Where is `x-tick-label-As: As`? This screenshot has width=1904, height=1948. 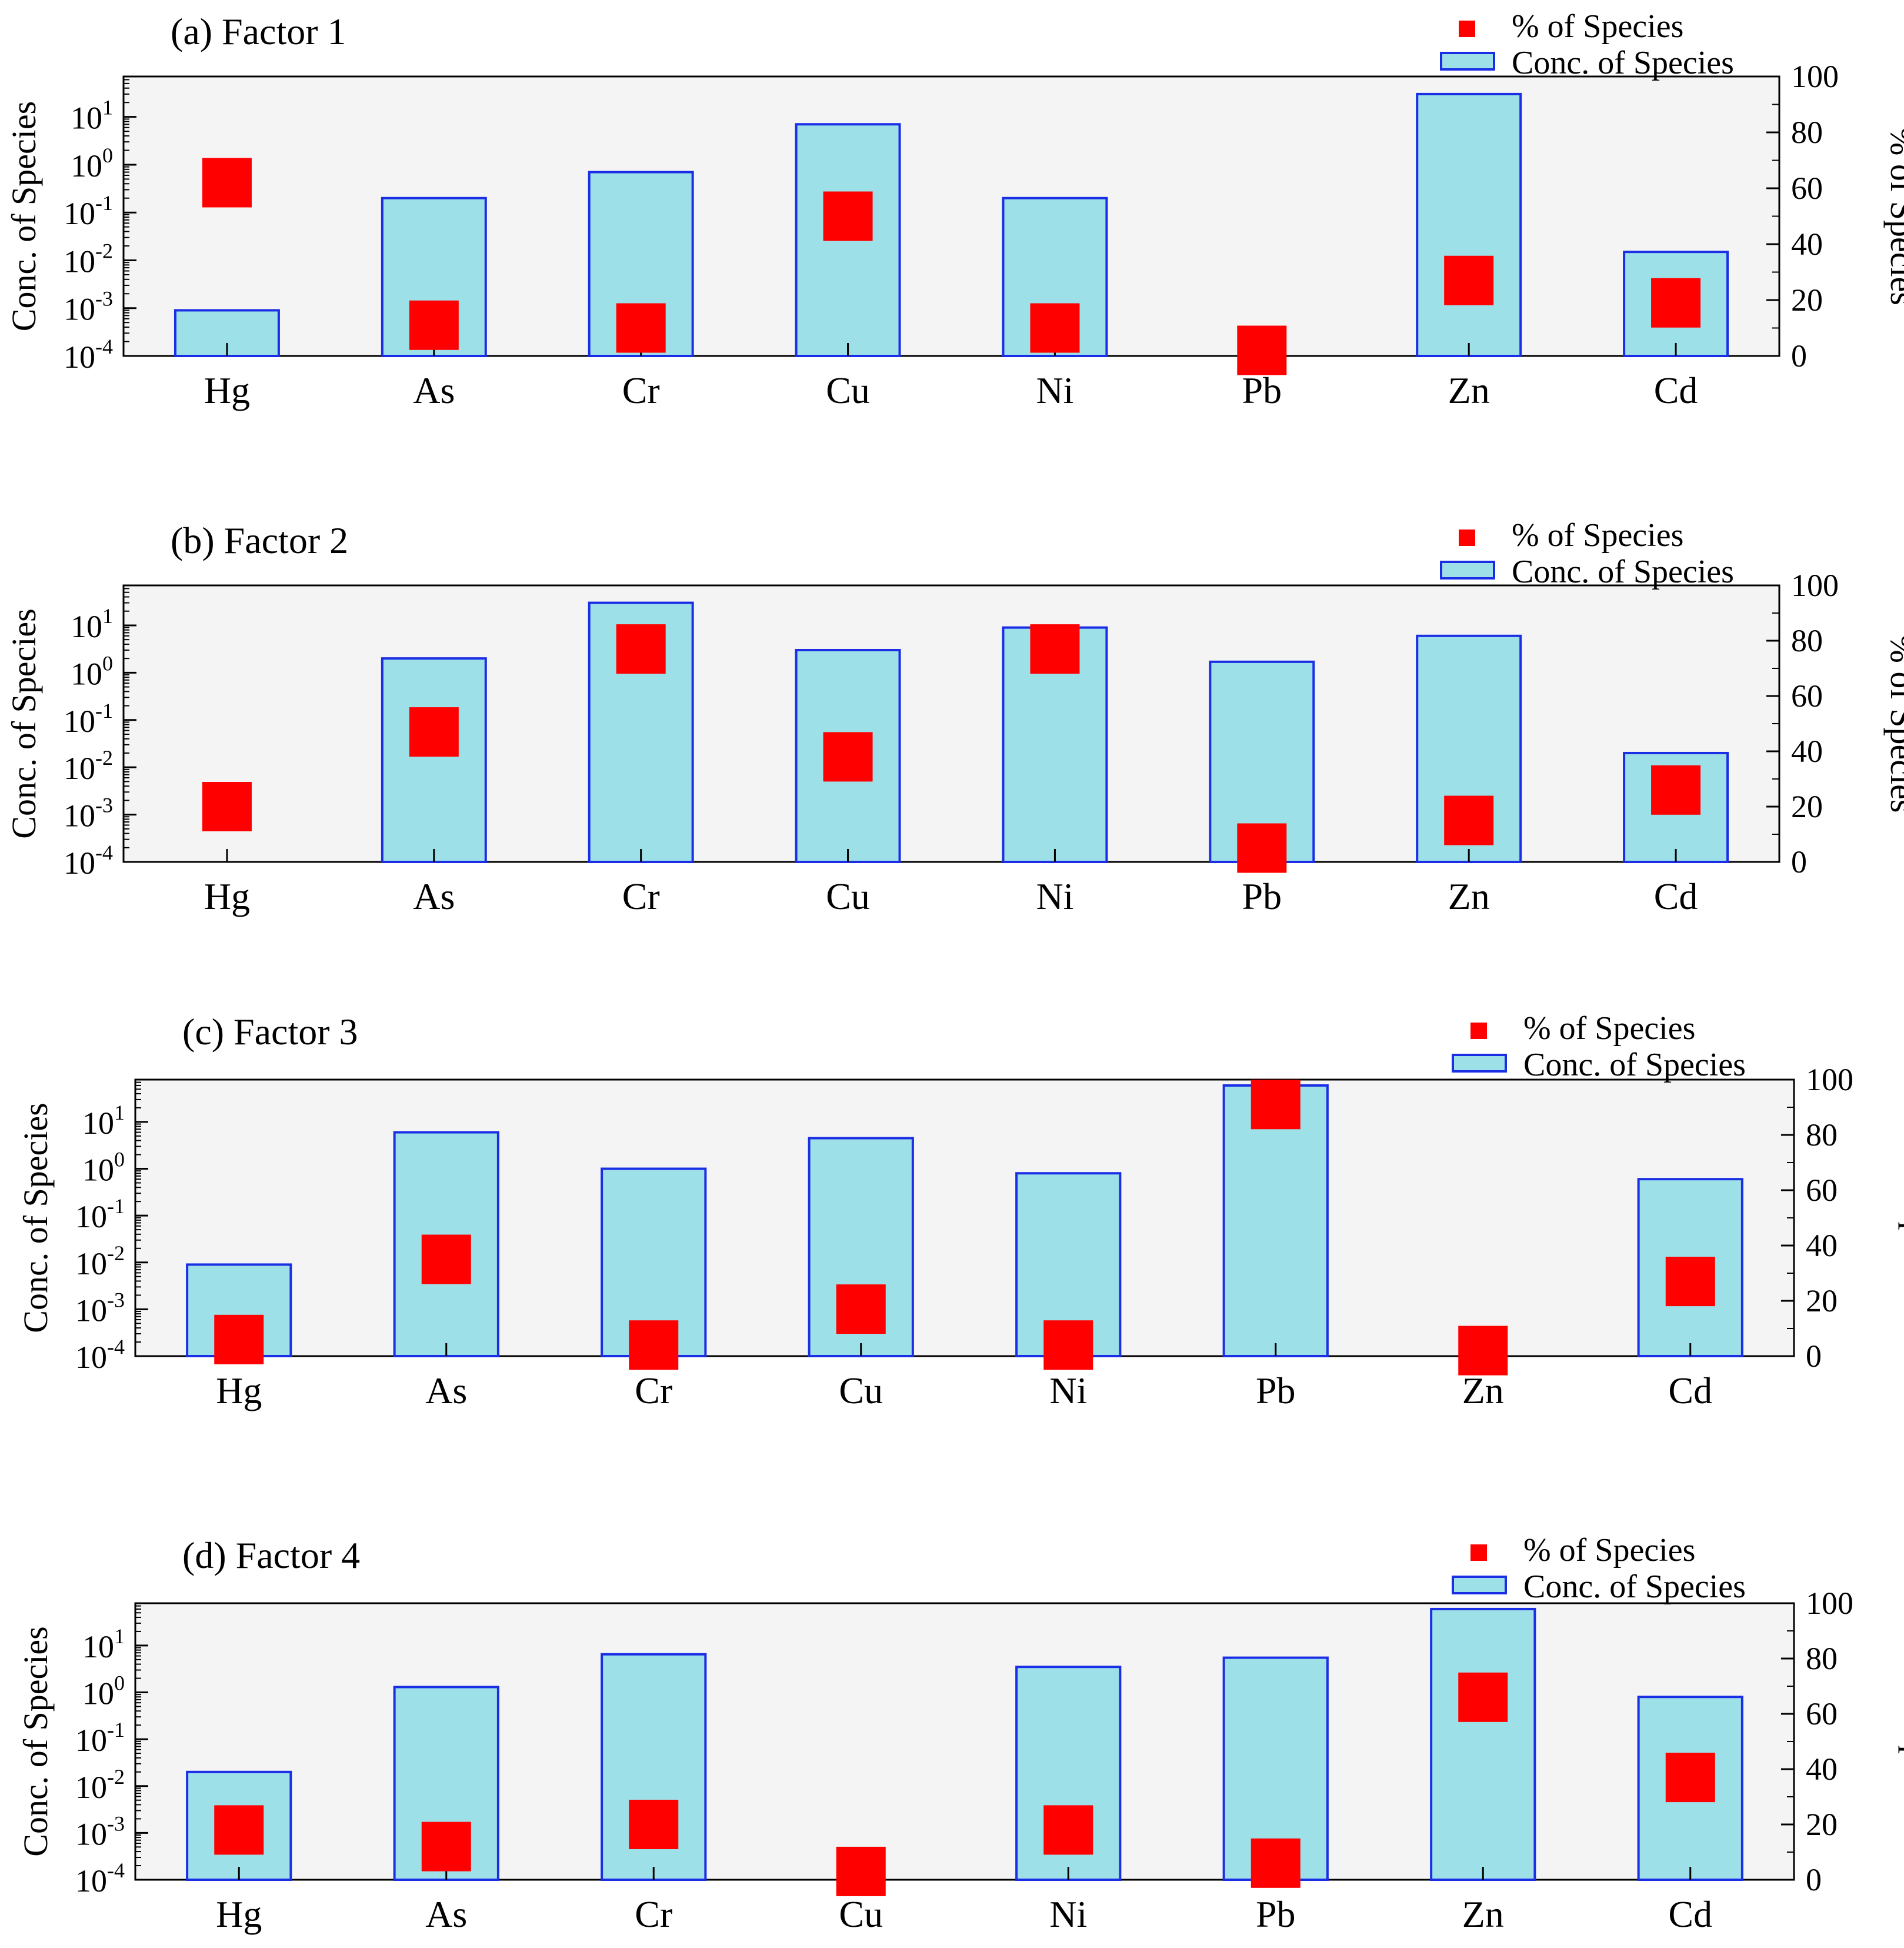
x-tick-label-As: As is located at coordinates (446, 1390).